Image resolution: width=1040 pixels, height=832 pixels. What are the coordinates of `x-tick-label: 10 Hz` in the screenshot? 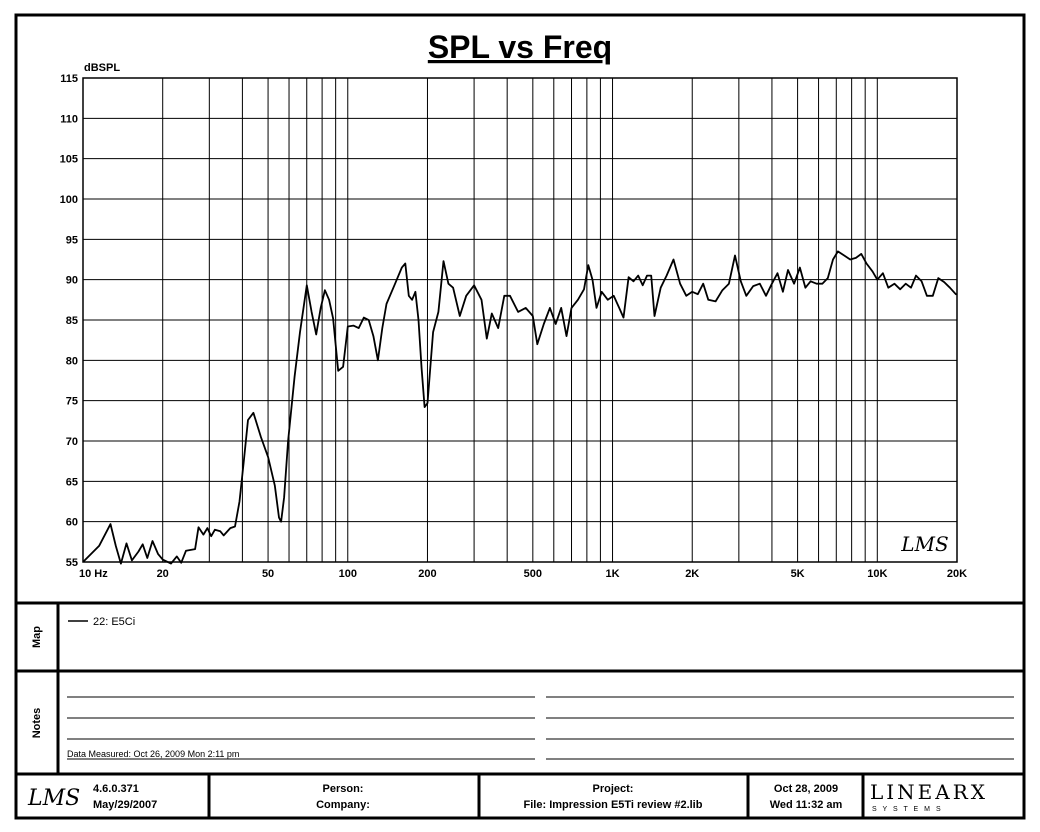 It's located at (93, 574).